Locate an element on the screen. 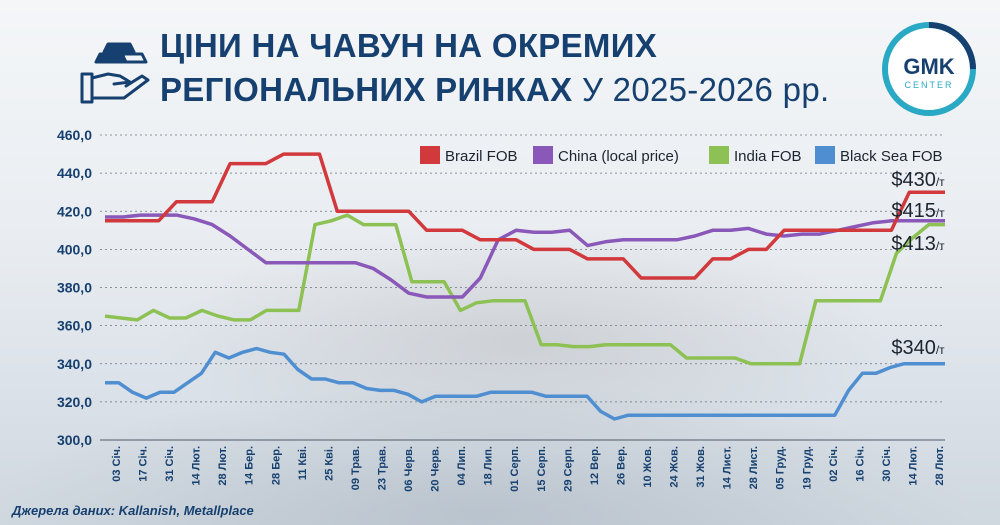  legend-label-china: China (local price) is located at coordinates (618, 156).